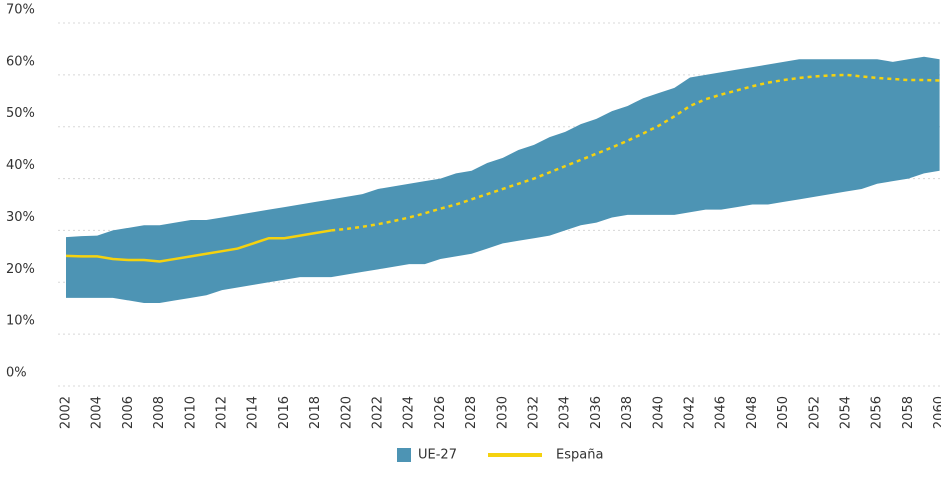 The height and width of the screenshot is (491, 941). Describe the element at coordinates (752, 412) in the screenshot. I see `x-tick-label: 2048` at that location.